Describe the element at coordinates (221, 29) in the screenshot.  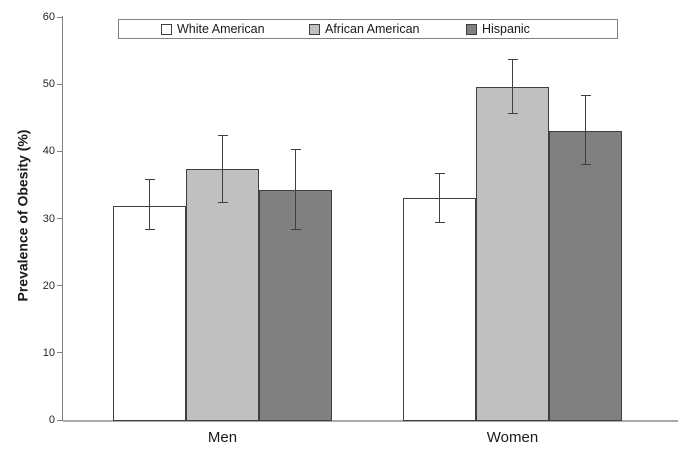
I see `legend-label-white-american: White American` at that location.